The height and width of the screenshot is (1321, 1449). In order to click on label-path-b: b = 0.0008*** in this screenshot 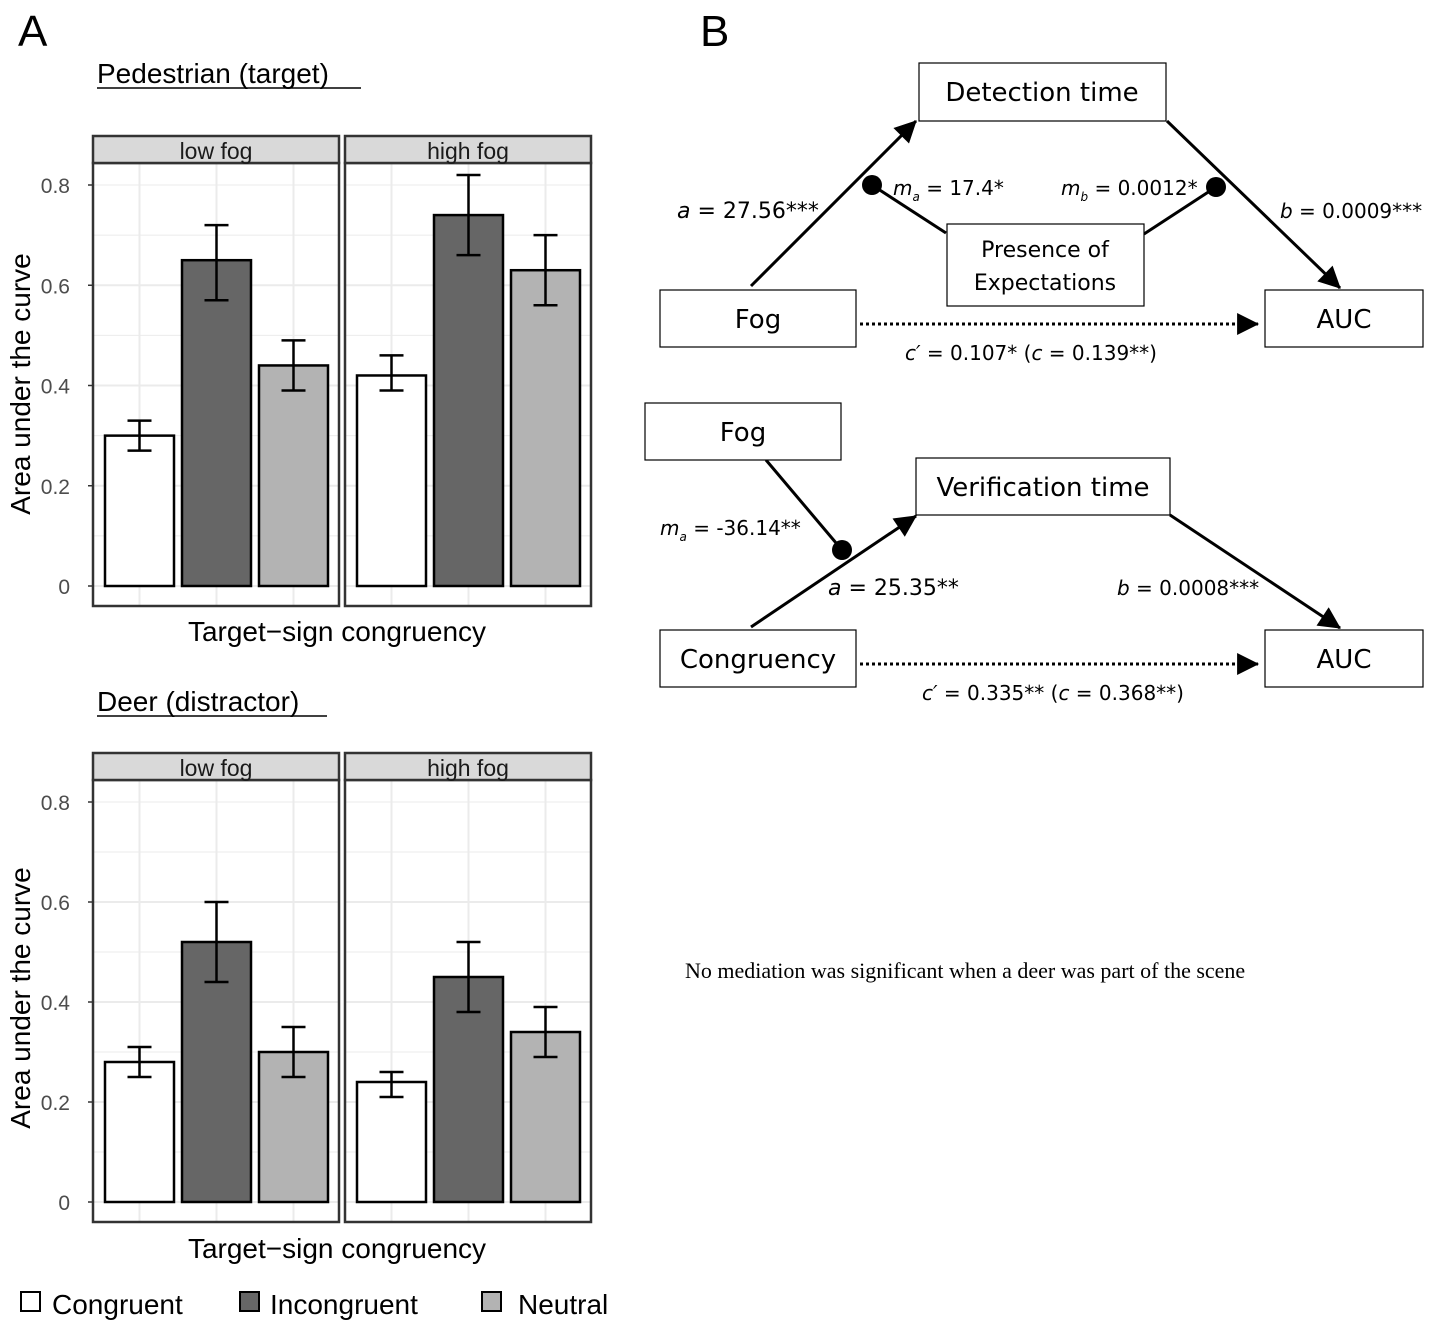, I will do `click(1188, 588)`.